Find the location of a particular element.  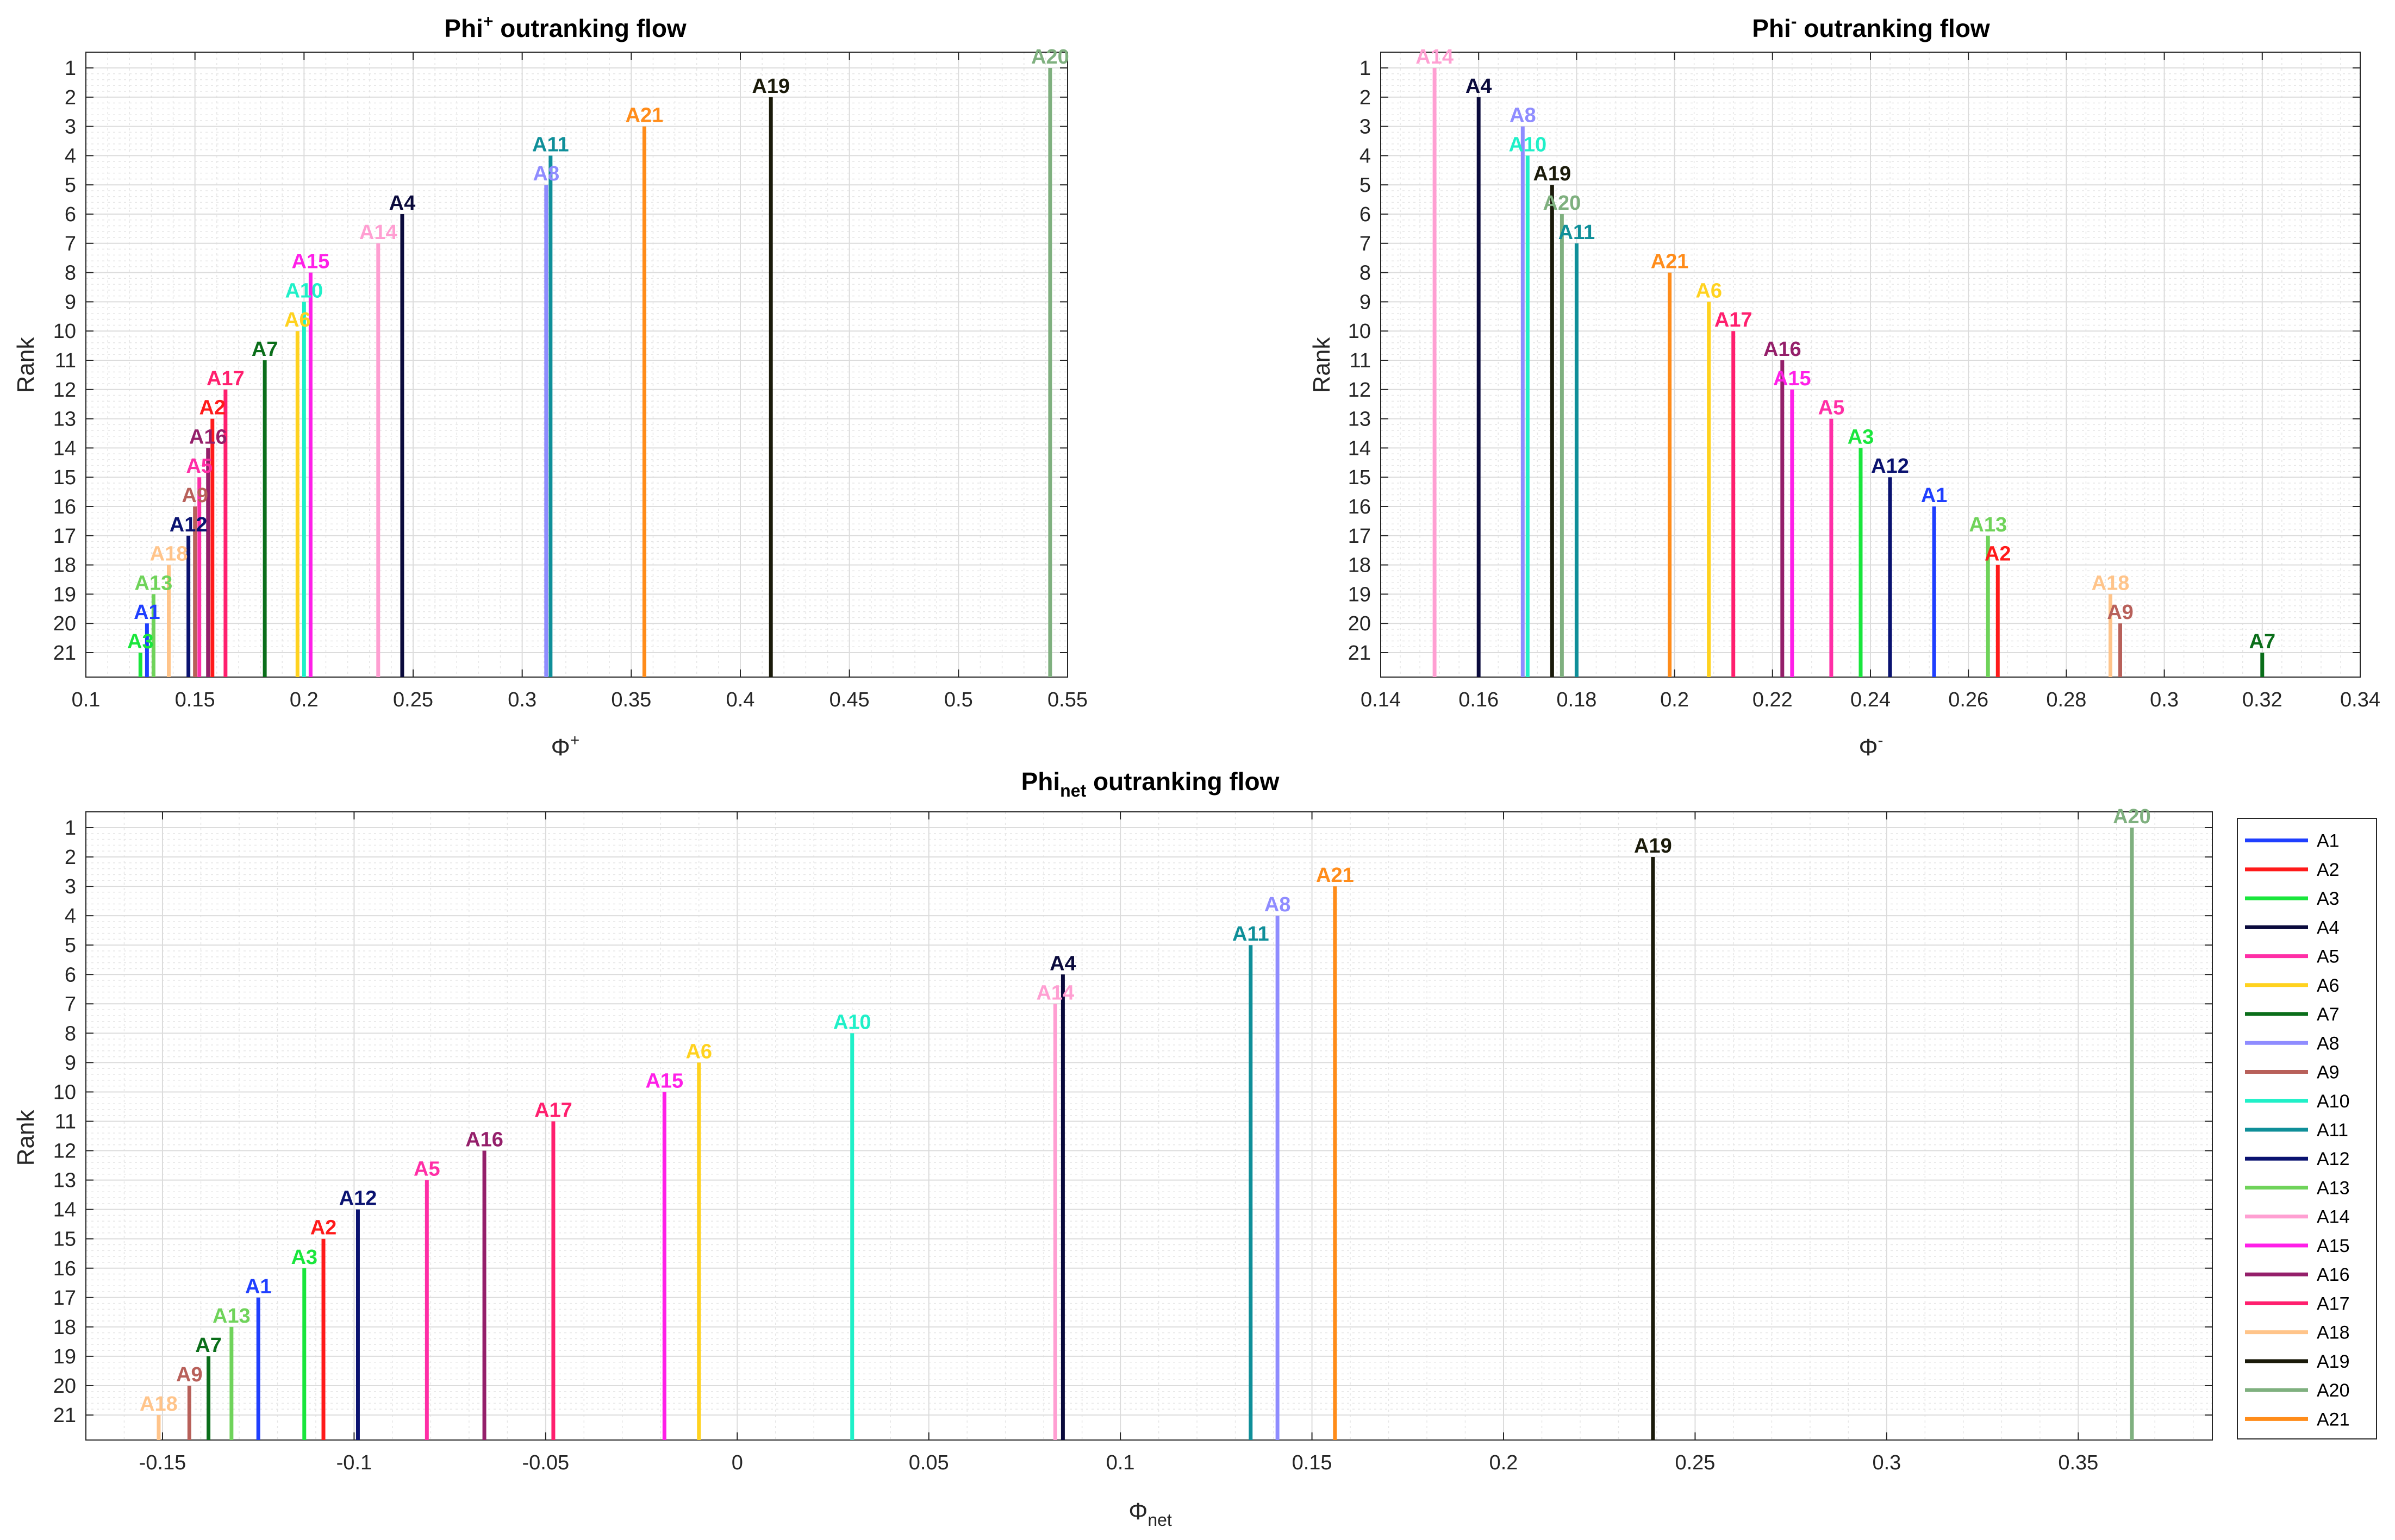

phi-plus-xtick-label: 0.45 is located at coordinates (849, 699).